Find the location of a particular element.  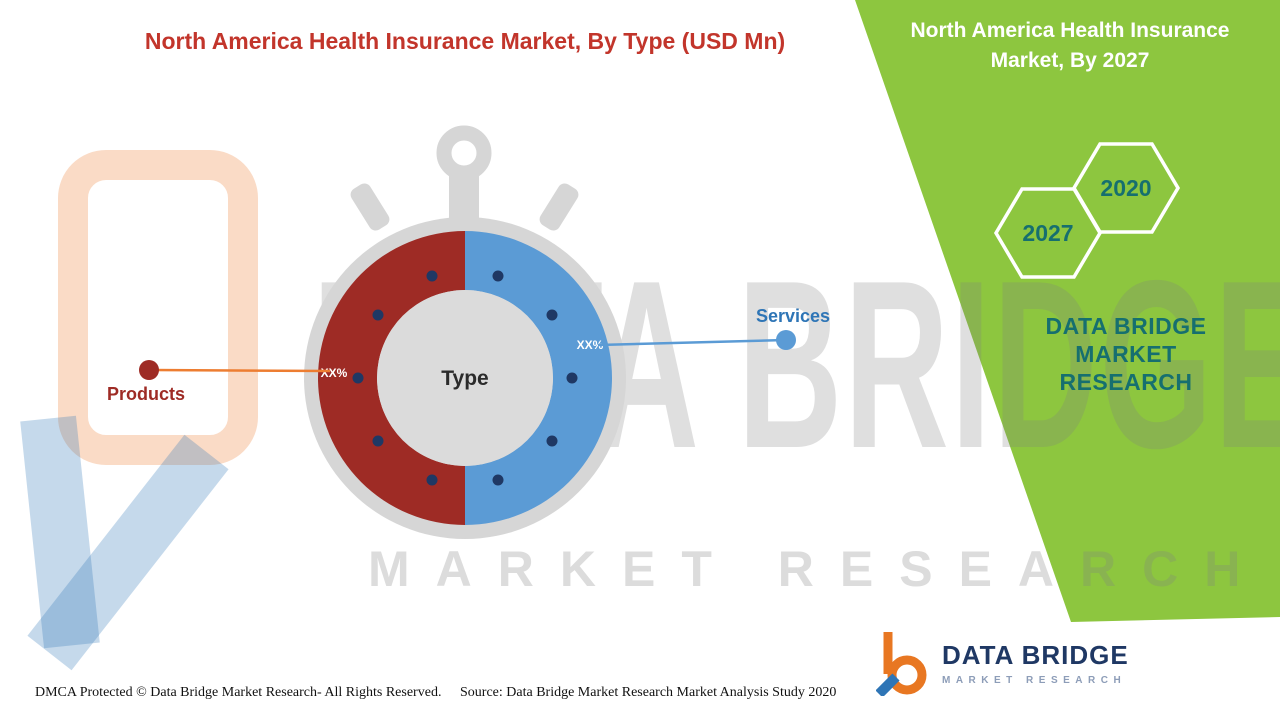

dbmr-logo-mark is located at coordinates (901, 664).